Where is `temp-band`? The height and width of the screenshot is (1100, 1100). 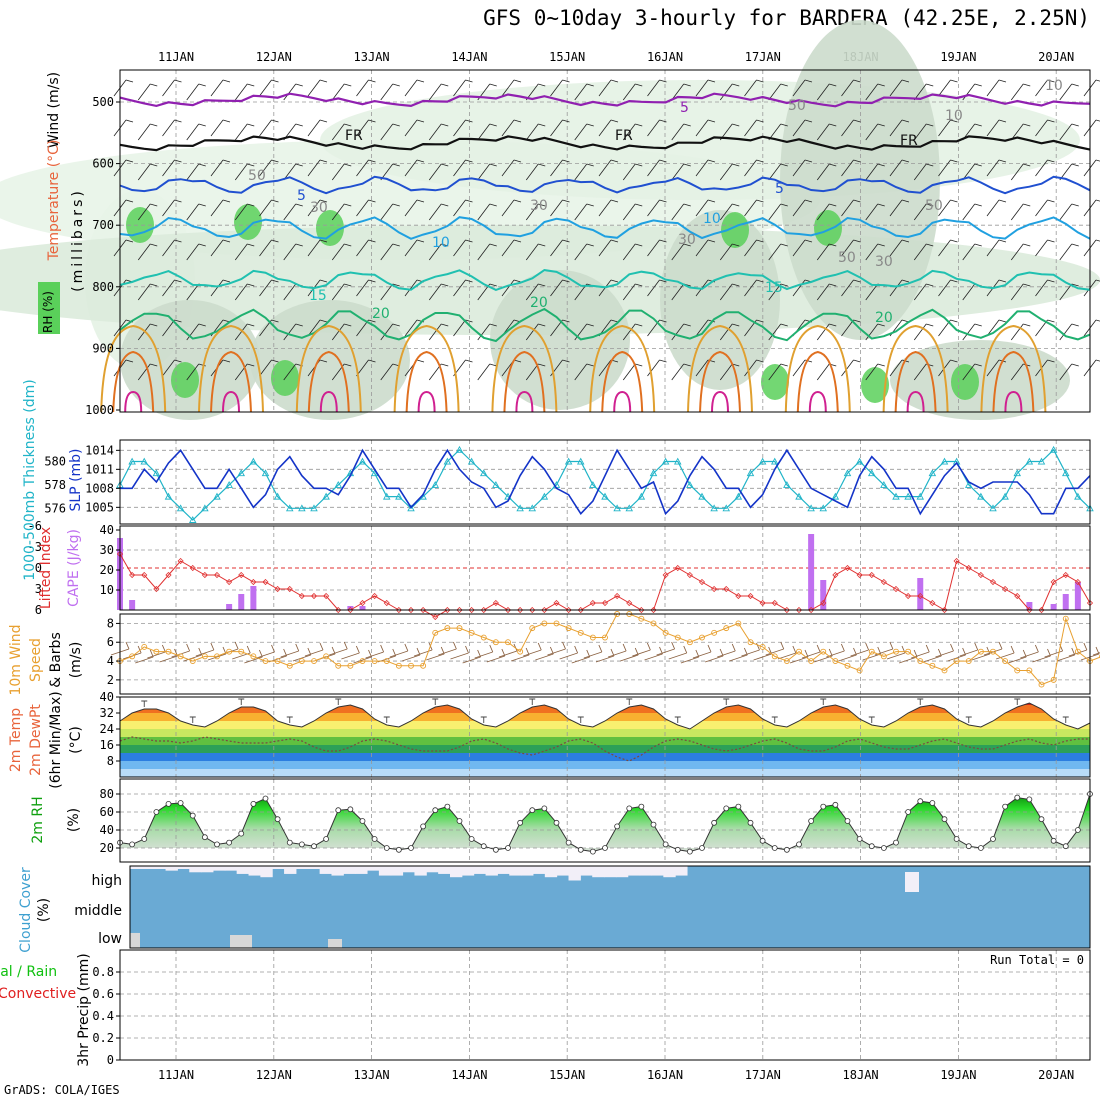 temp-band is located at coordinates (605, 765).